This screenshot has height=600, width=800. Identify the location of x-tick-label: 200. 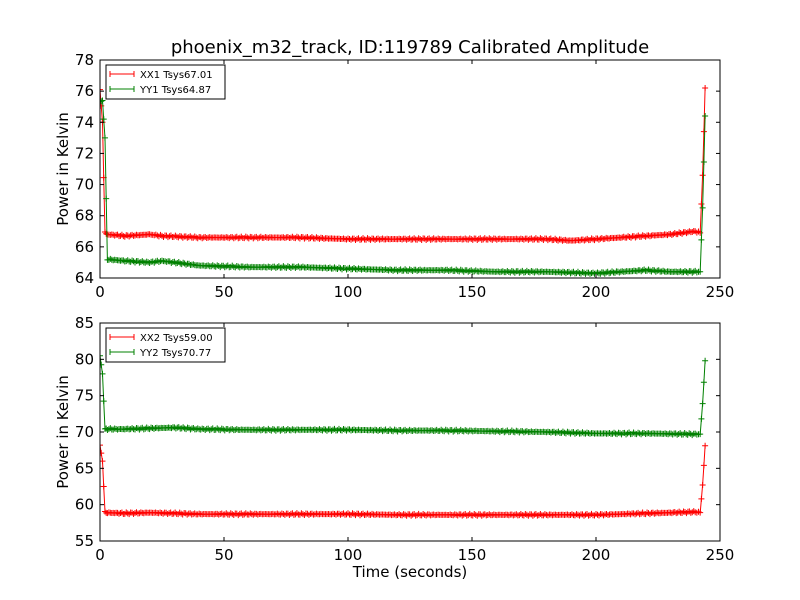
(596, 555).